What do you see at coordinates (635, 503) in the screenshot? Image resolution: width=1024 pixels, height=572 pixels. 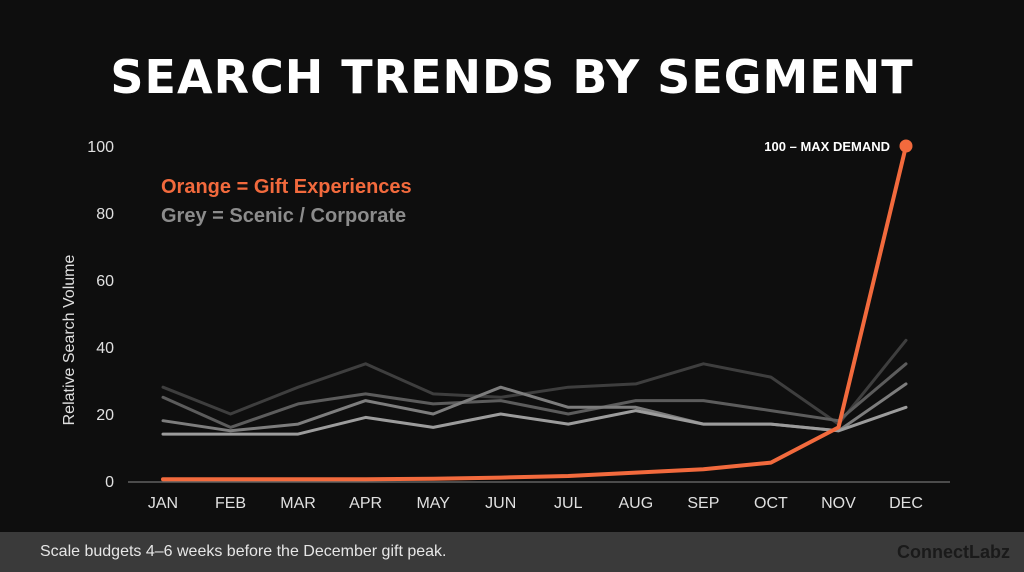 I see `x-tick-label: AUG` at bounding box center [635, 503].